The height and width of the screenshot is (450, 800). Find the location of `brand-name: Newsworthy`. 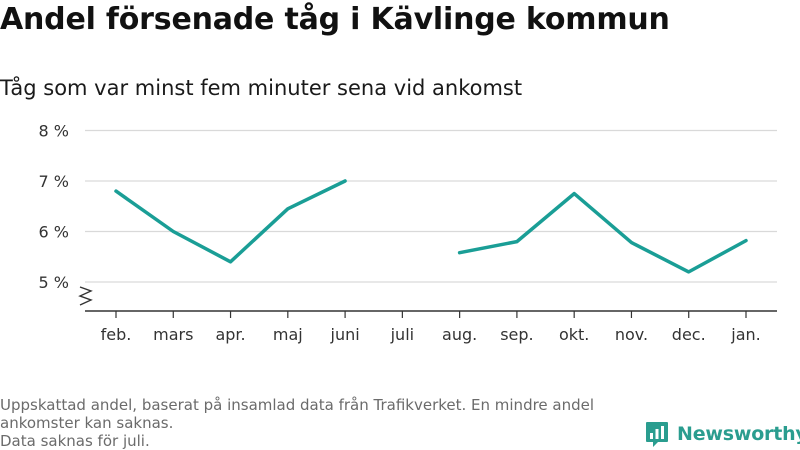

brand-name: Newsworthy is located at coordinates (738, 434).